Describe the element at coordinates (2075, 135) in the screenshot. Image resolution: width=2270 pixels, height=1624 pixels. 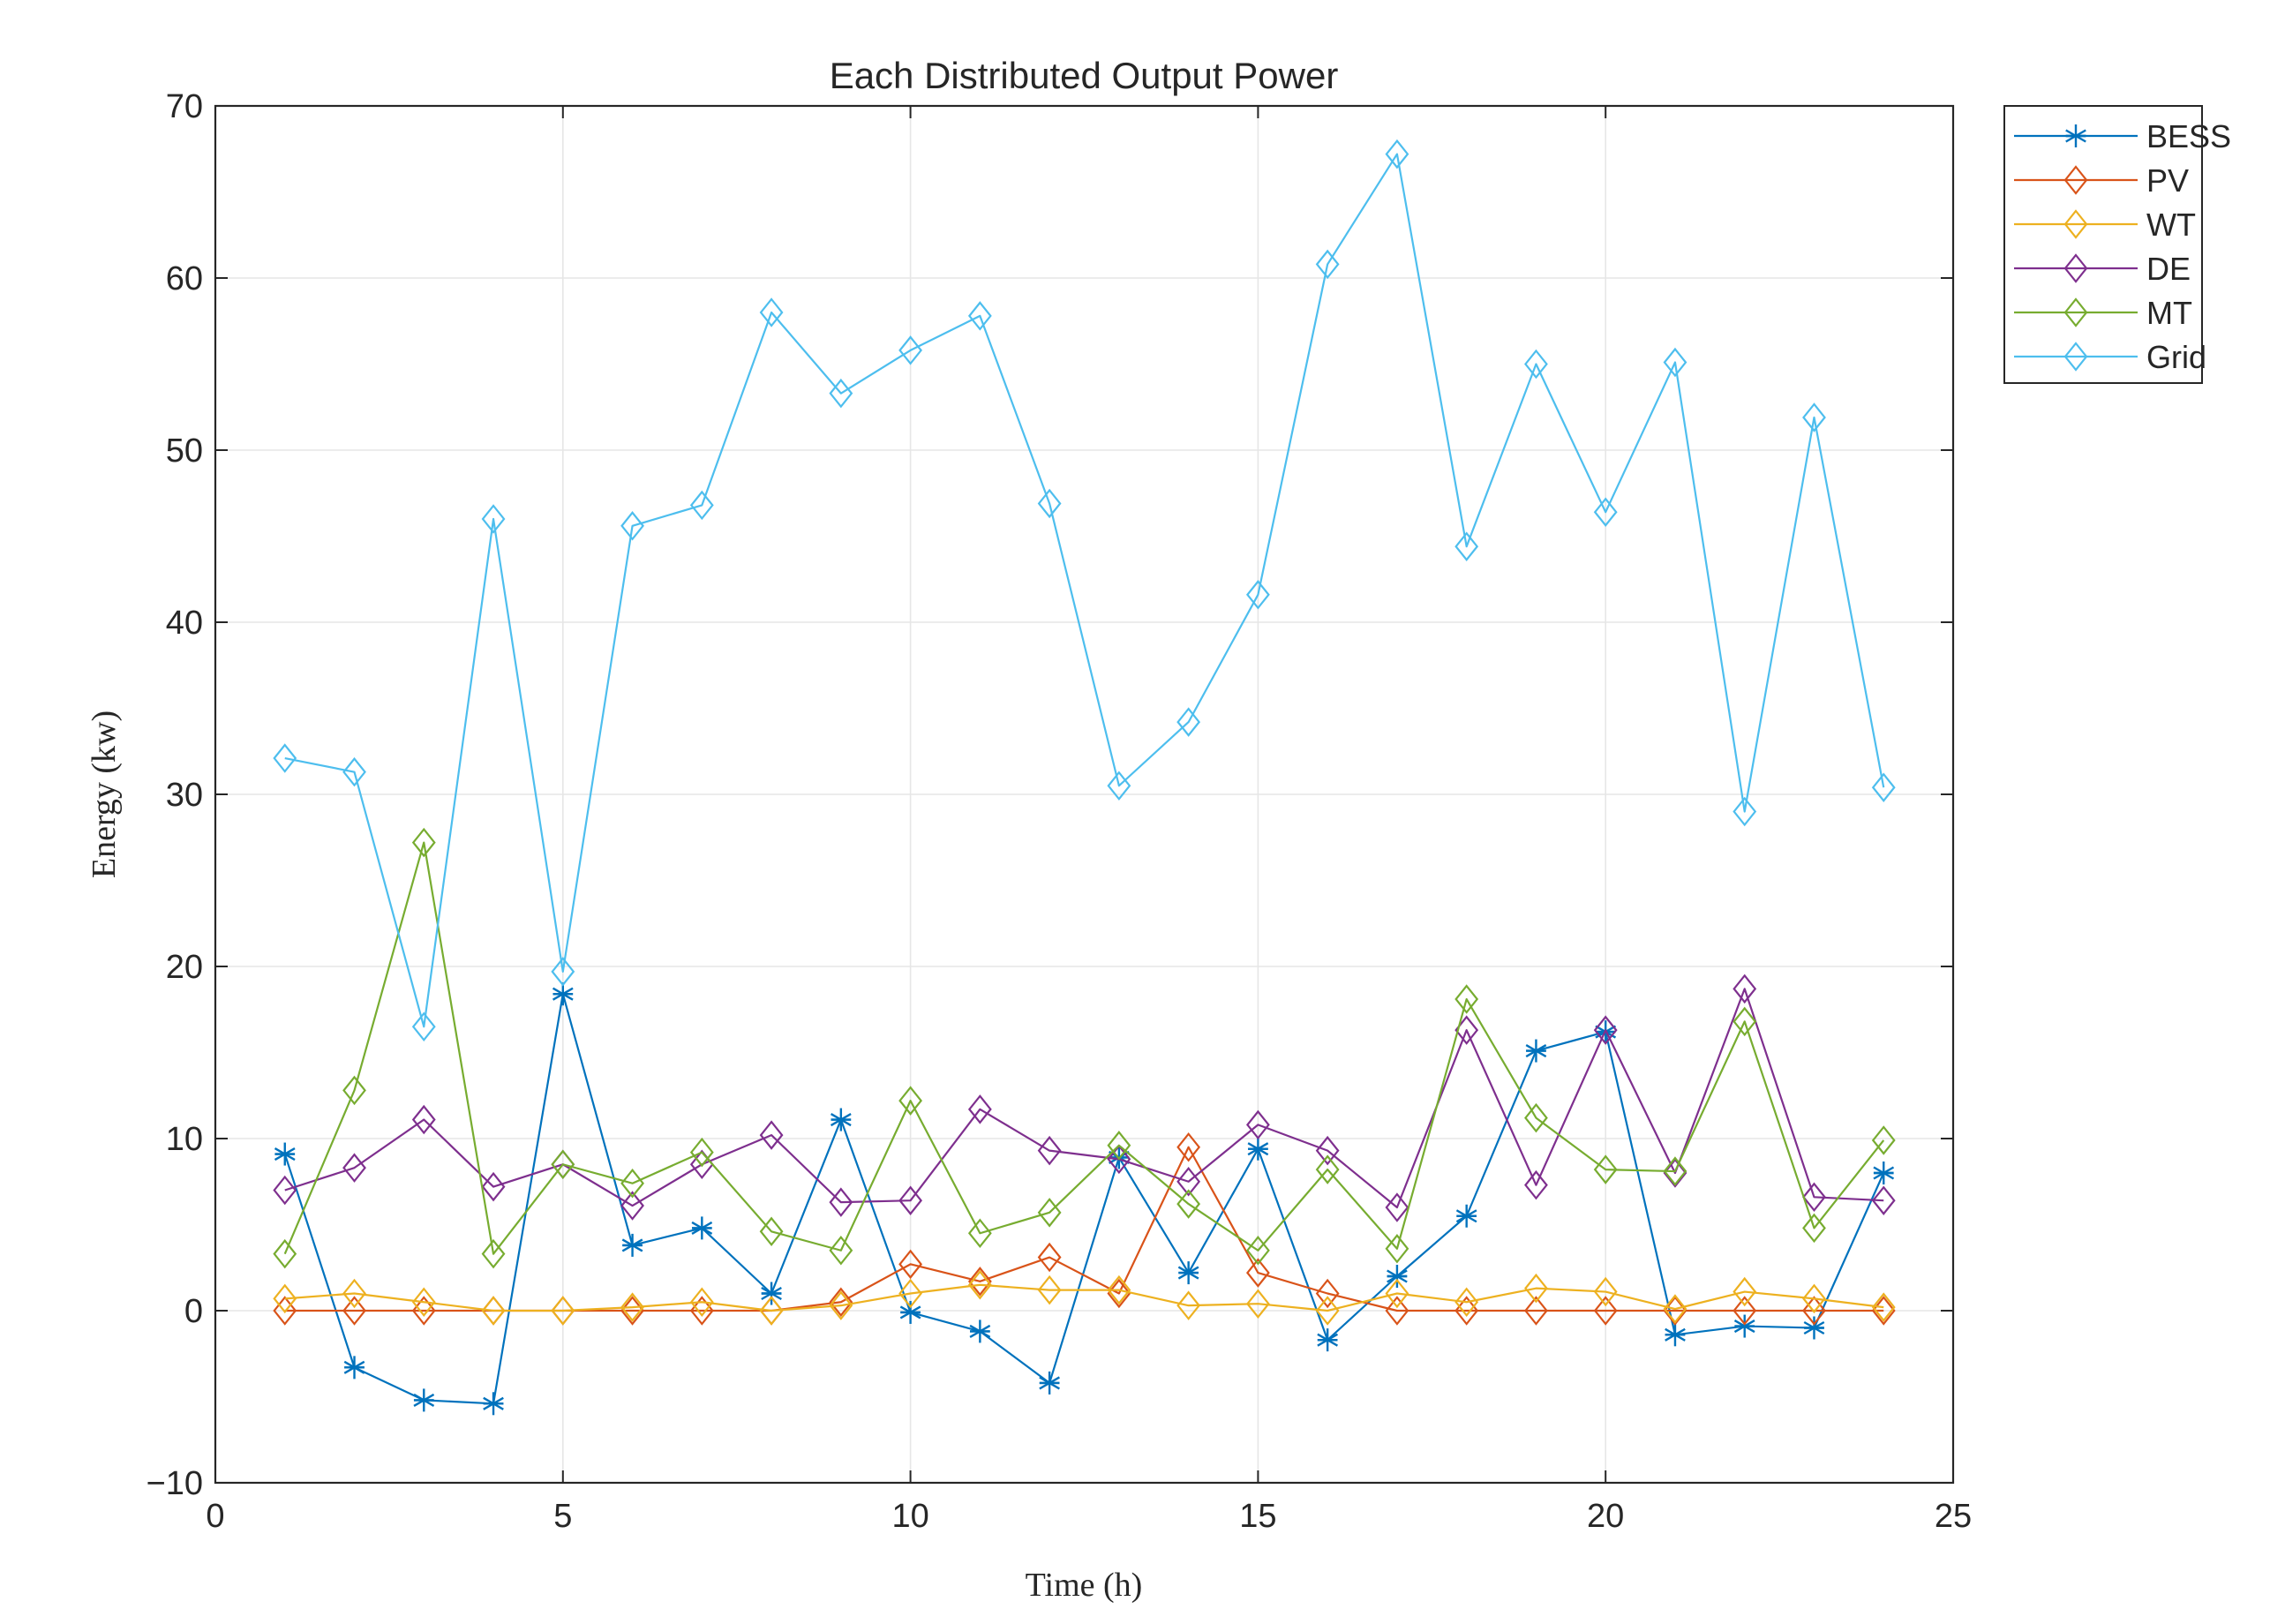
I see `legend-marker-bess` at that location.